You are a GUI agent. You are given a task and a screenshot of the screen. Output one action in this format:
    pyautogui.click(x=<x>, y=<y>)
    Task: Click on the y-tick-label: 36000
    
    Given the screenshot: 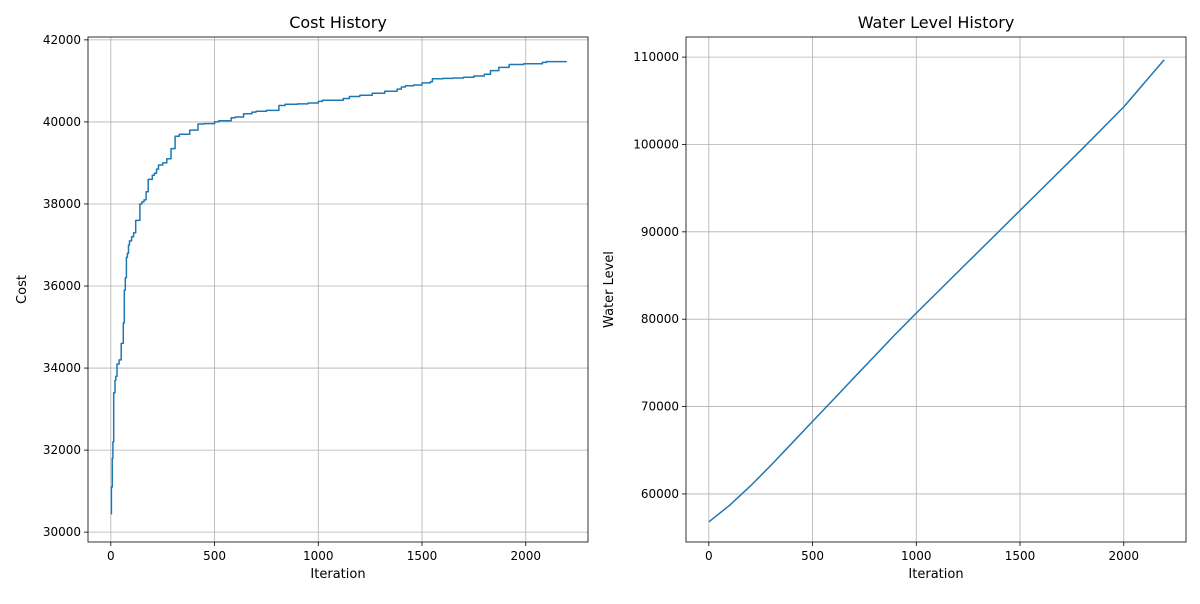 What is the action you would take?
    pyautogui.click(x=62, y=286)
    